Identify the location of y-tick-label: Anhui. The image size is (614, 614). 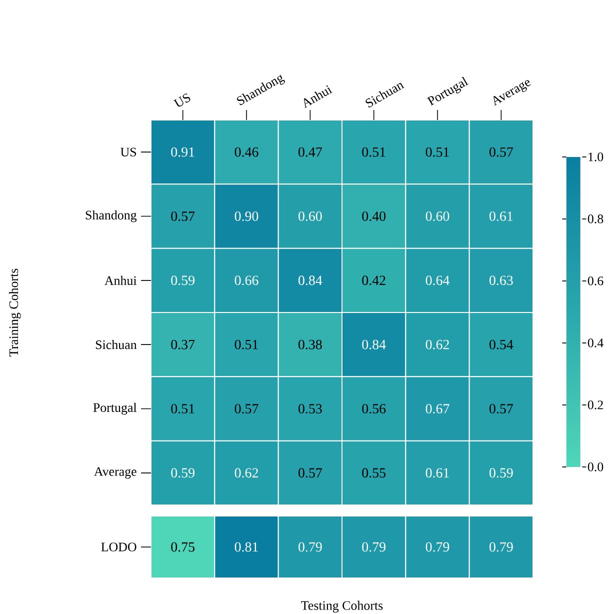
(120, 280).